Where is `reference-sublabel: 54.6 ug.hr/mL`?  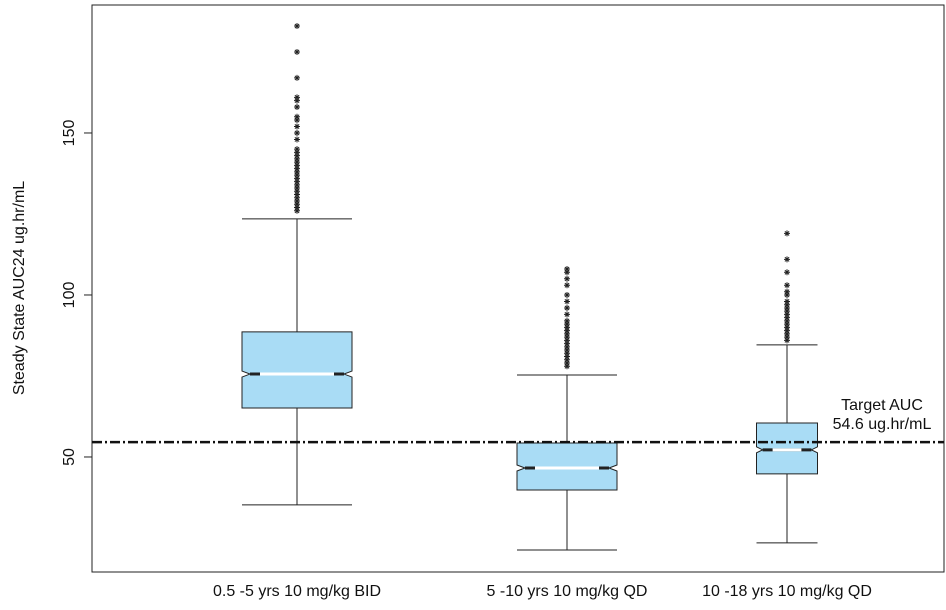 reference-sublabel: 54.6 ug.hr/mL is located at coordinates (882, 424).